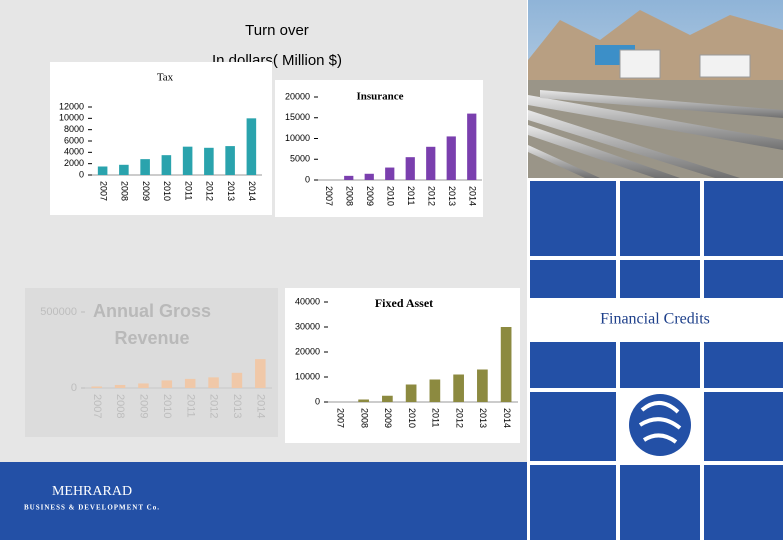  I want to click on y-tick-label: 8000, so click(74, 129).